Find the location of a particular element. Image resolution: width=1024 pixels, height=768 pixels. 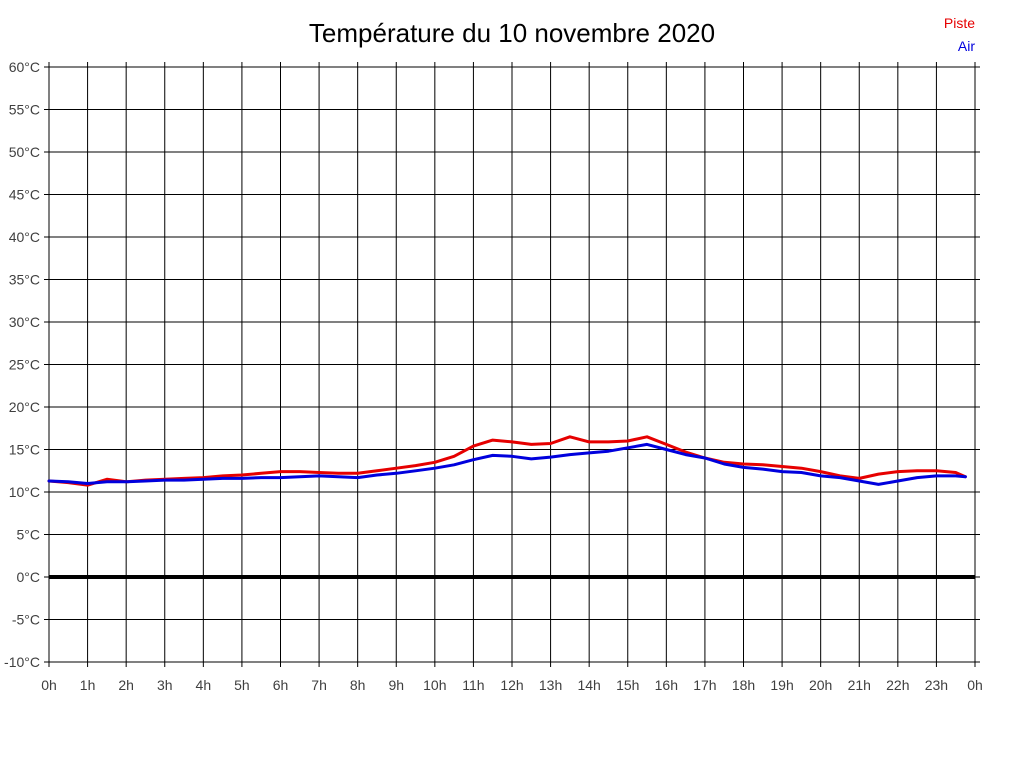

x-axis-tick-label: 12h is located at coordinates (511, 685).